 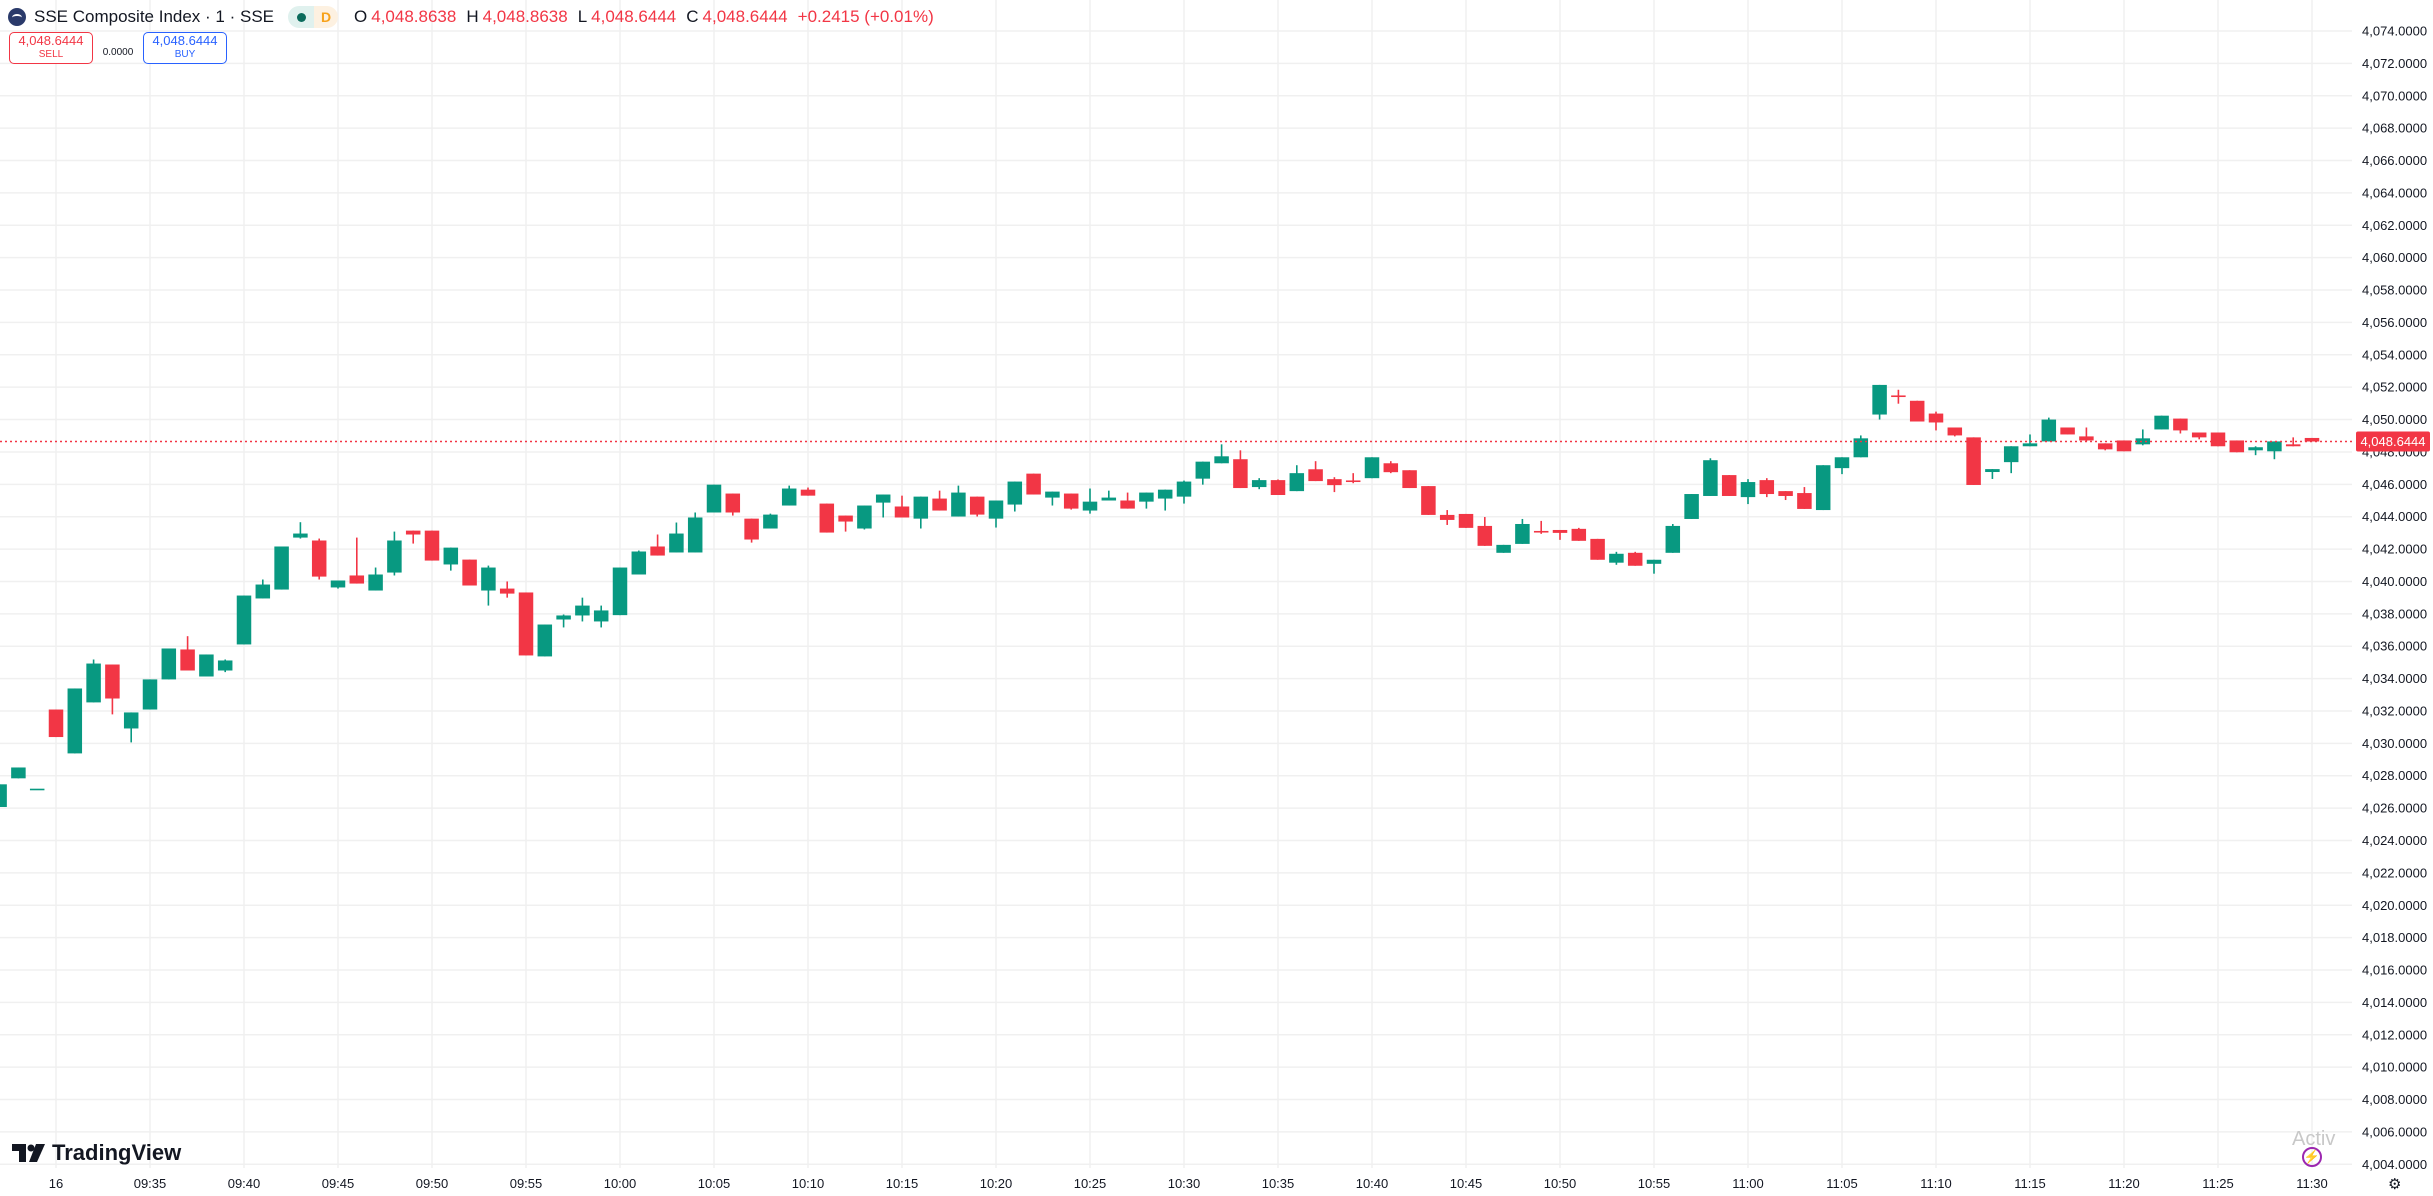 I want to click on price-tick-label: 4,024.0000, so click(x=2394, y=840).